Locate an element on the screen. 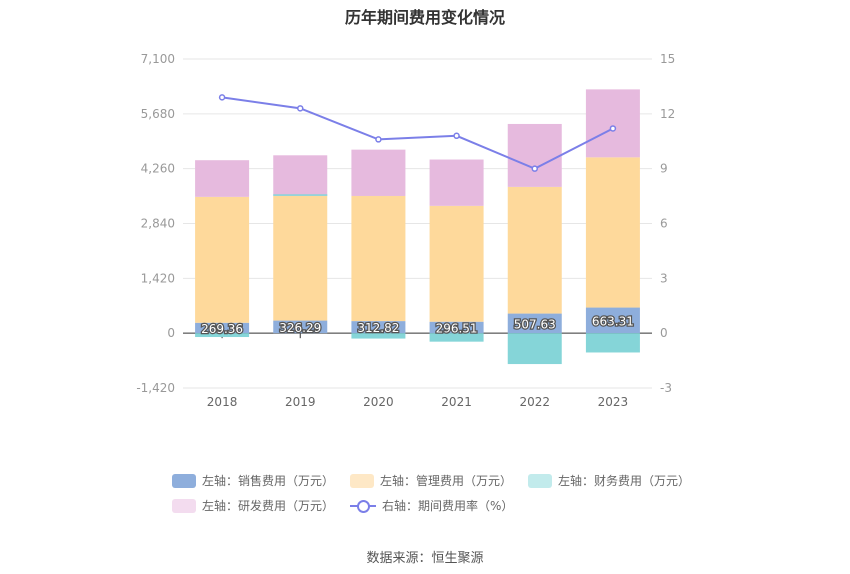 Image resolution: width=850 pixels, height=574 pixels. right-tick-label: -3 is located at coordinates (666, 388).